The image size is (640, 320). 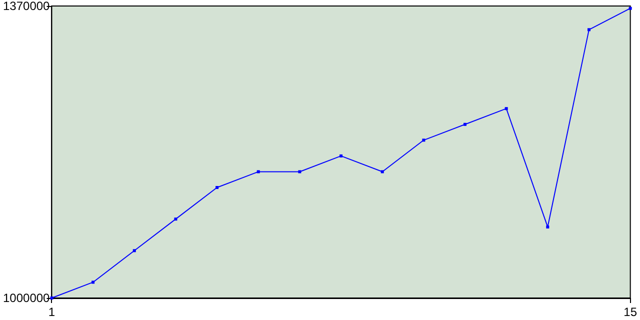 What do you see at coordinates (26, 298) in the screenshot?
I see `y-tick-label: 1000000` at bounding box center [26, 298].